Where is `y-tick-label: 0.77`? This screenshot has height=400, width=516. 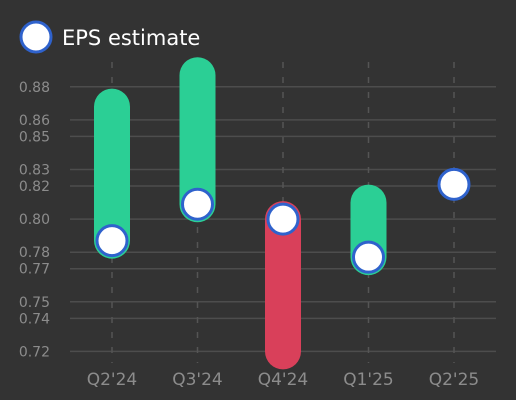
y-tick-label: 0.77 is located at coordinates (34, 270).